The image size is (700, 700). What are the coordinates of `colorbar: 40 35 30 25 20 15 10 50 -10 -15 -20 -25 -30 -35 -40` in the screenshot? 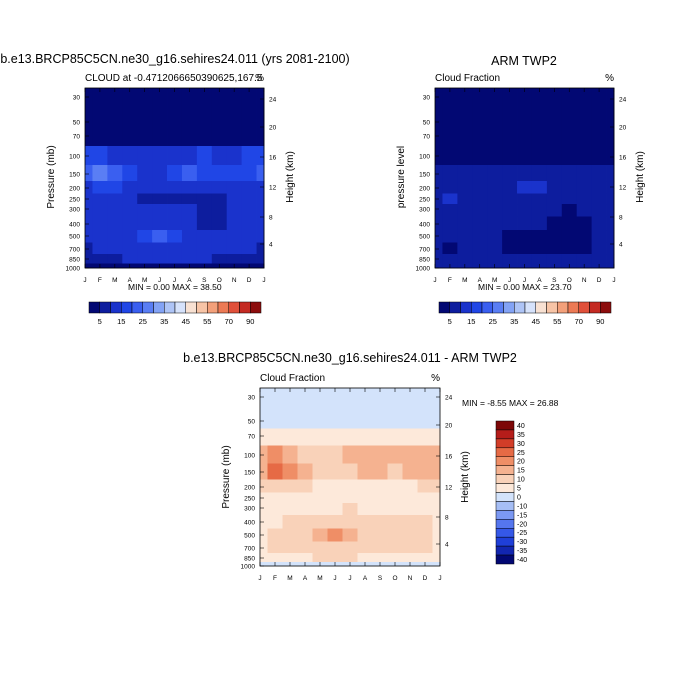 It's located at (511, 492).